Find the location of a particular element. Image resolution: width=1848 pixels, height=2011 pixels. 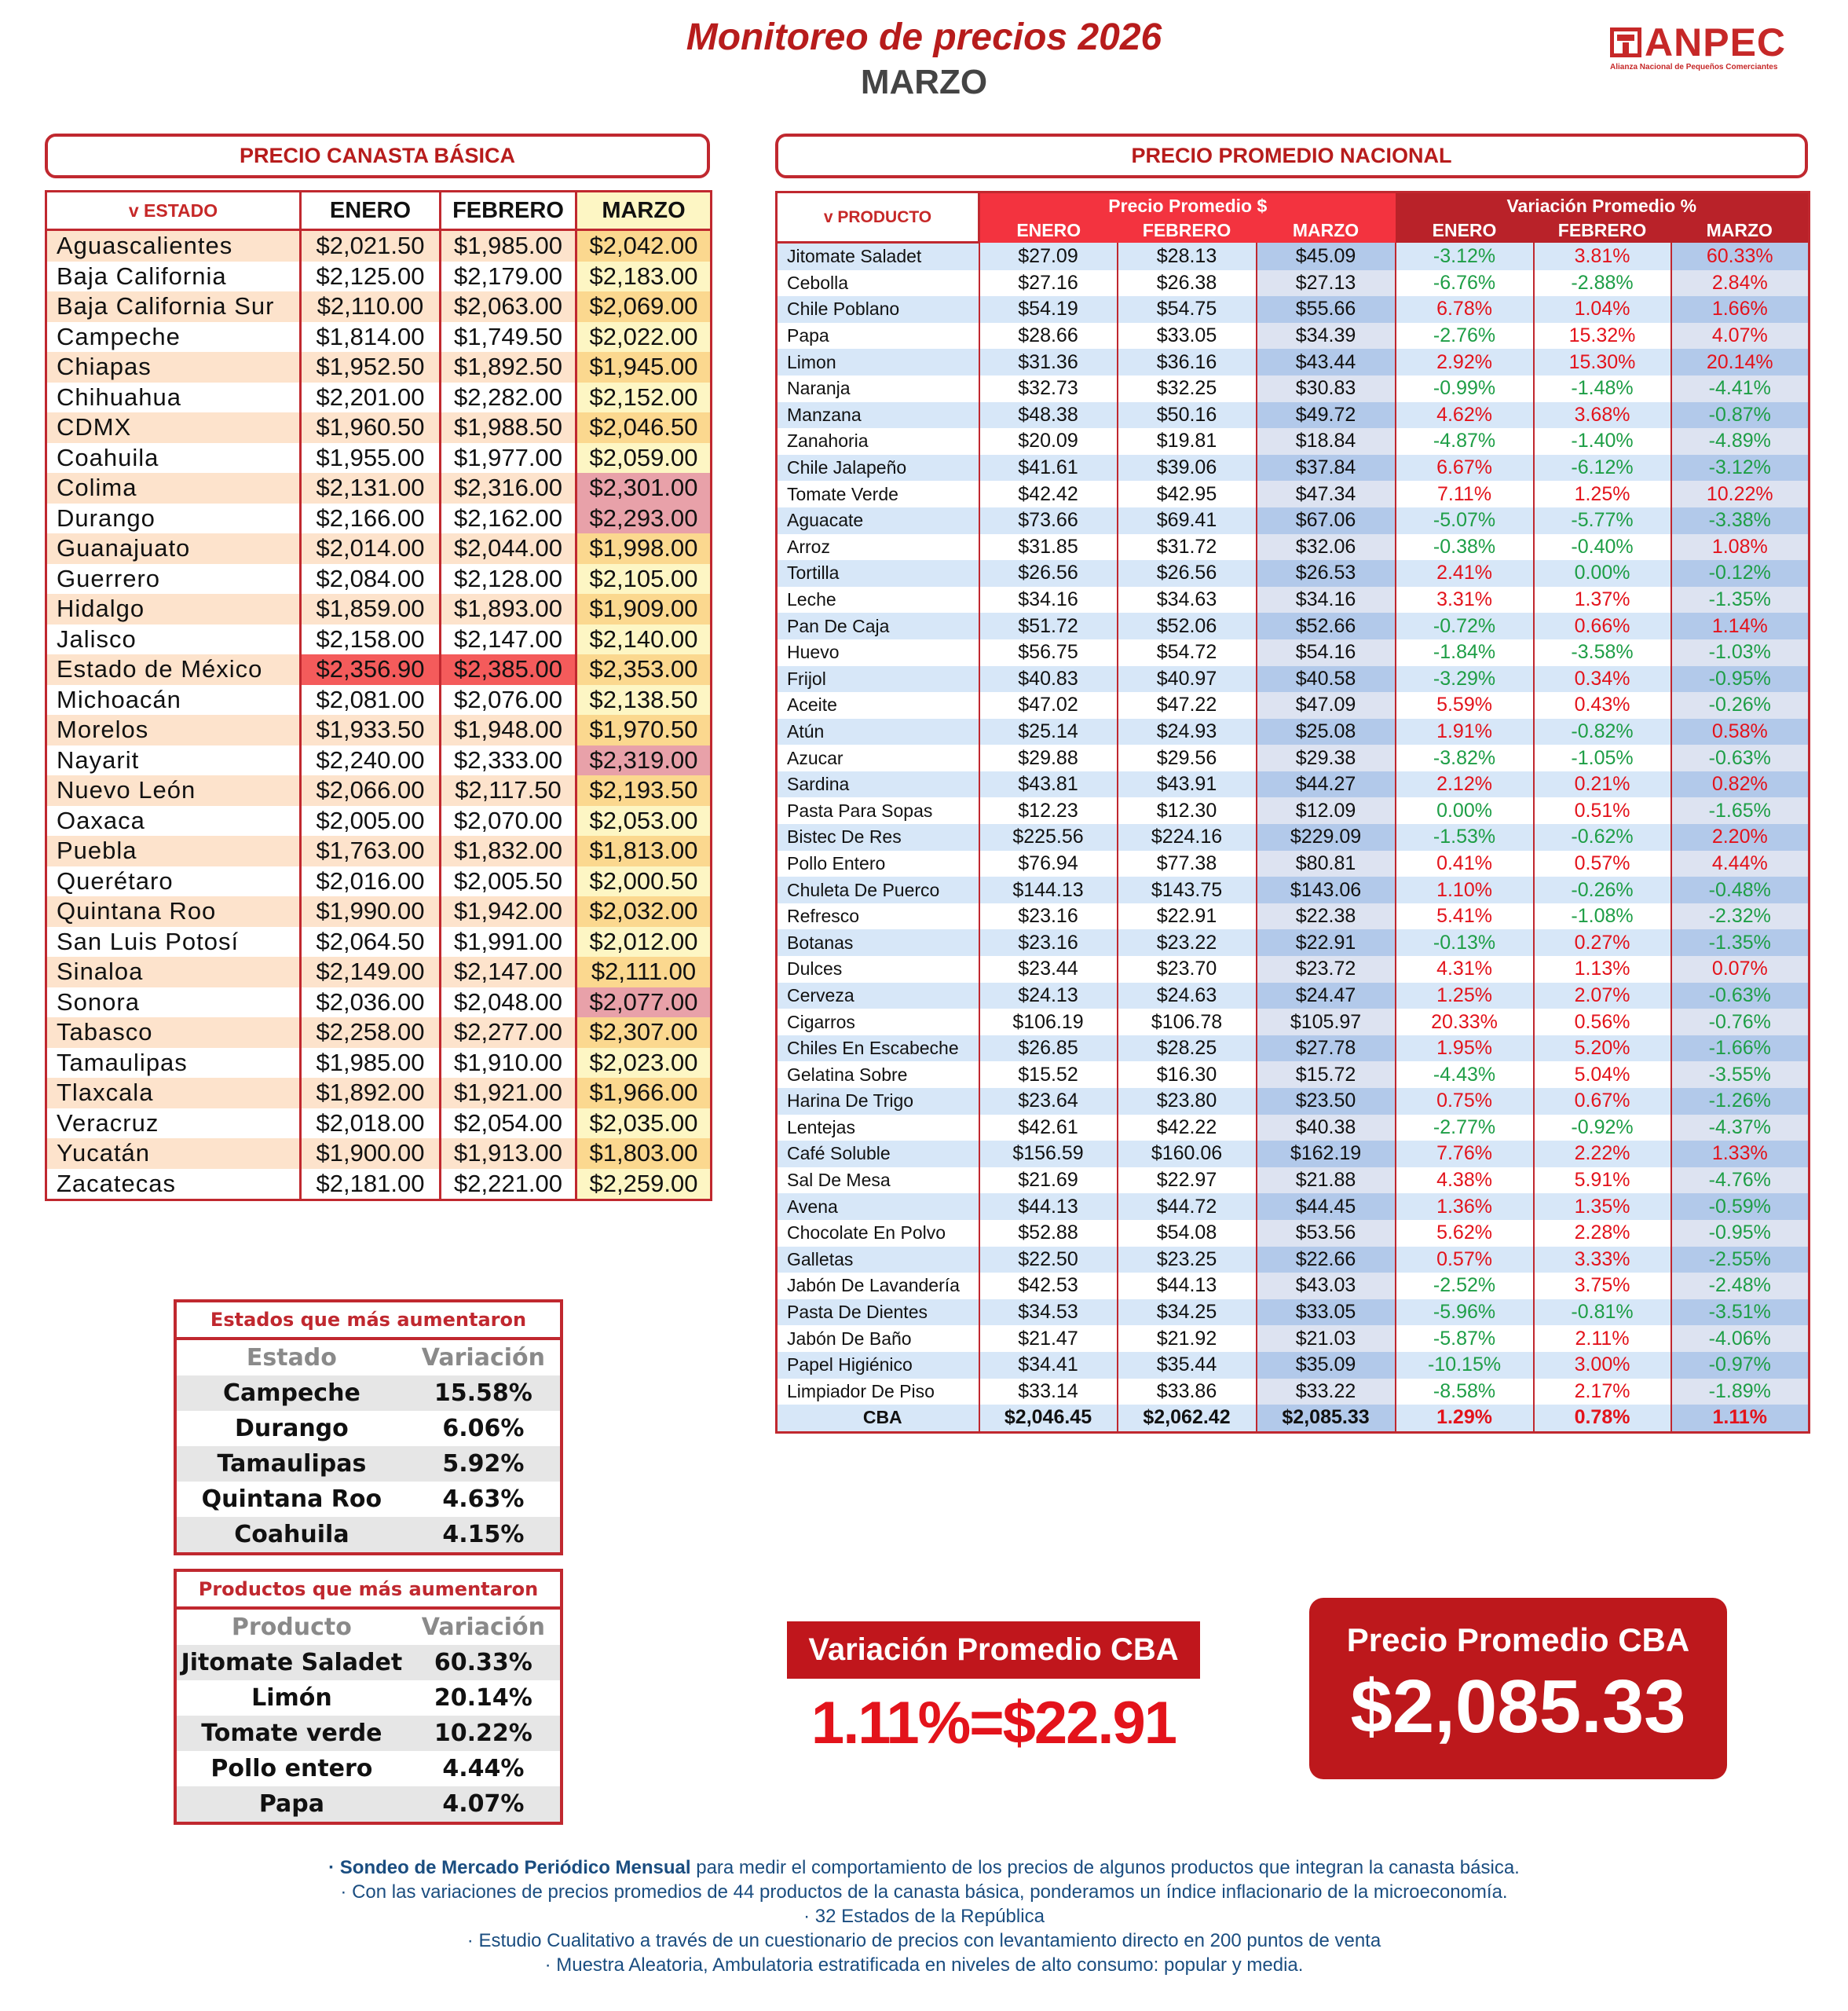

var-enero: -0.38% is located at coordinates (1464, 547).